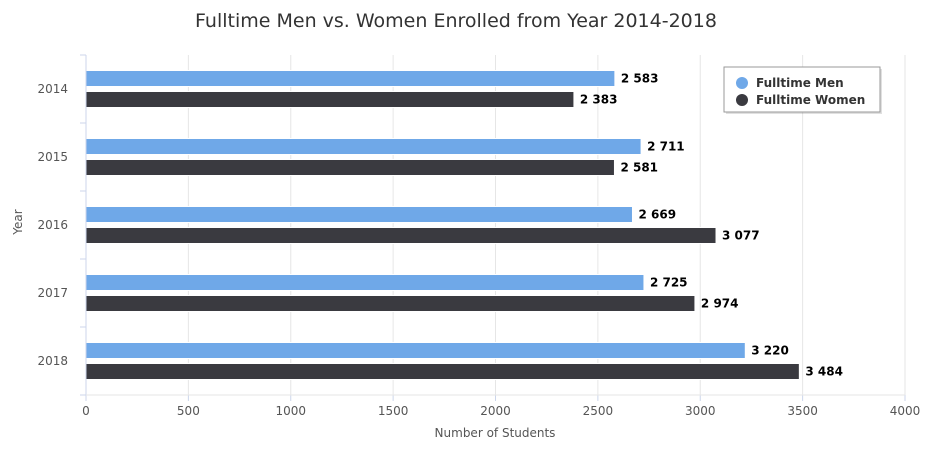  I want to click on bar-men-2016, so click(359, 214).